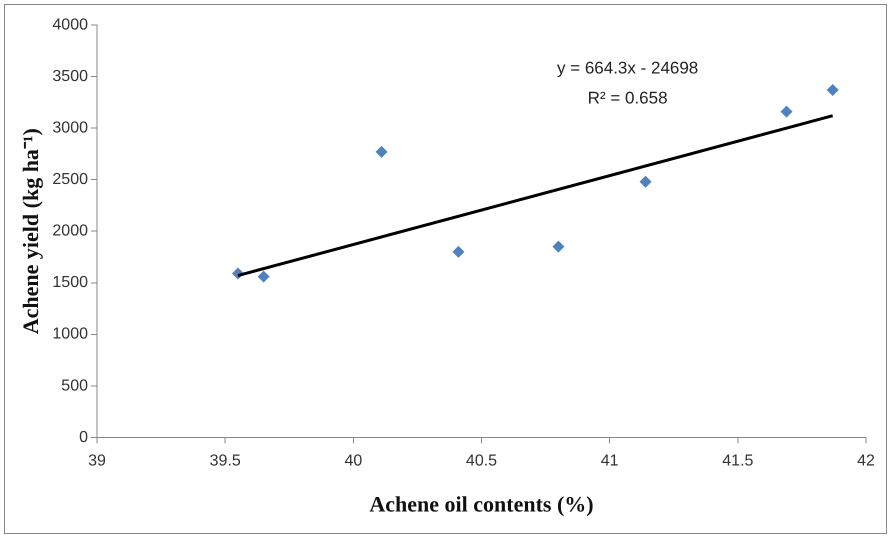 This screenshot has height=538, width=891. I want to click on y-axis-title: Achene yield (kg ha⁻¹), so click(30, 231).